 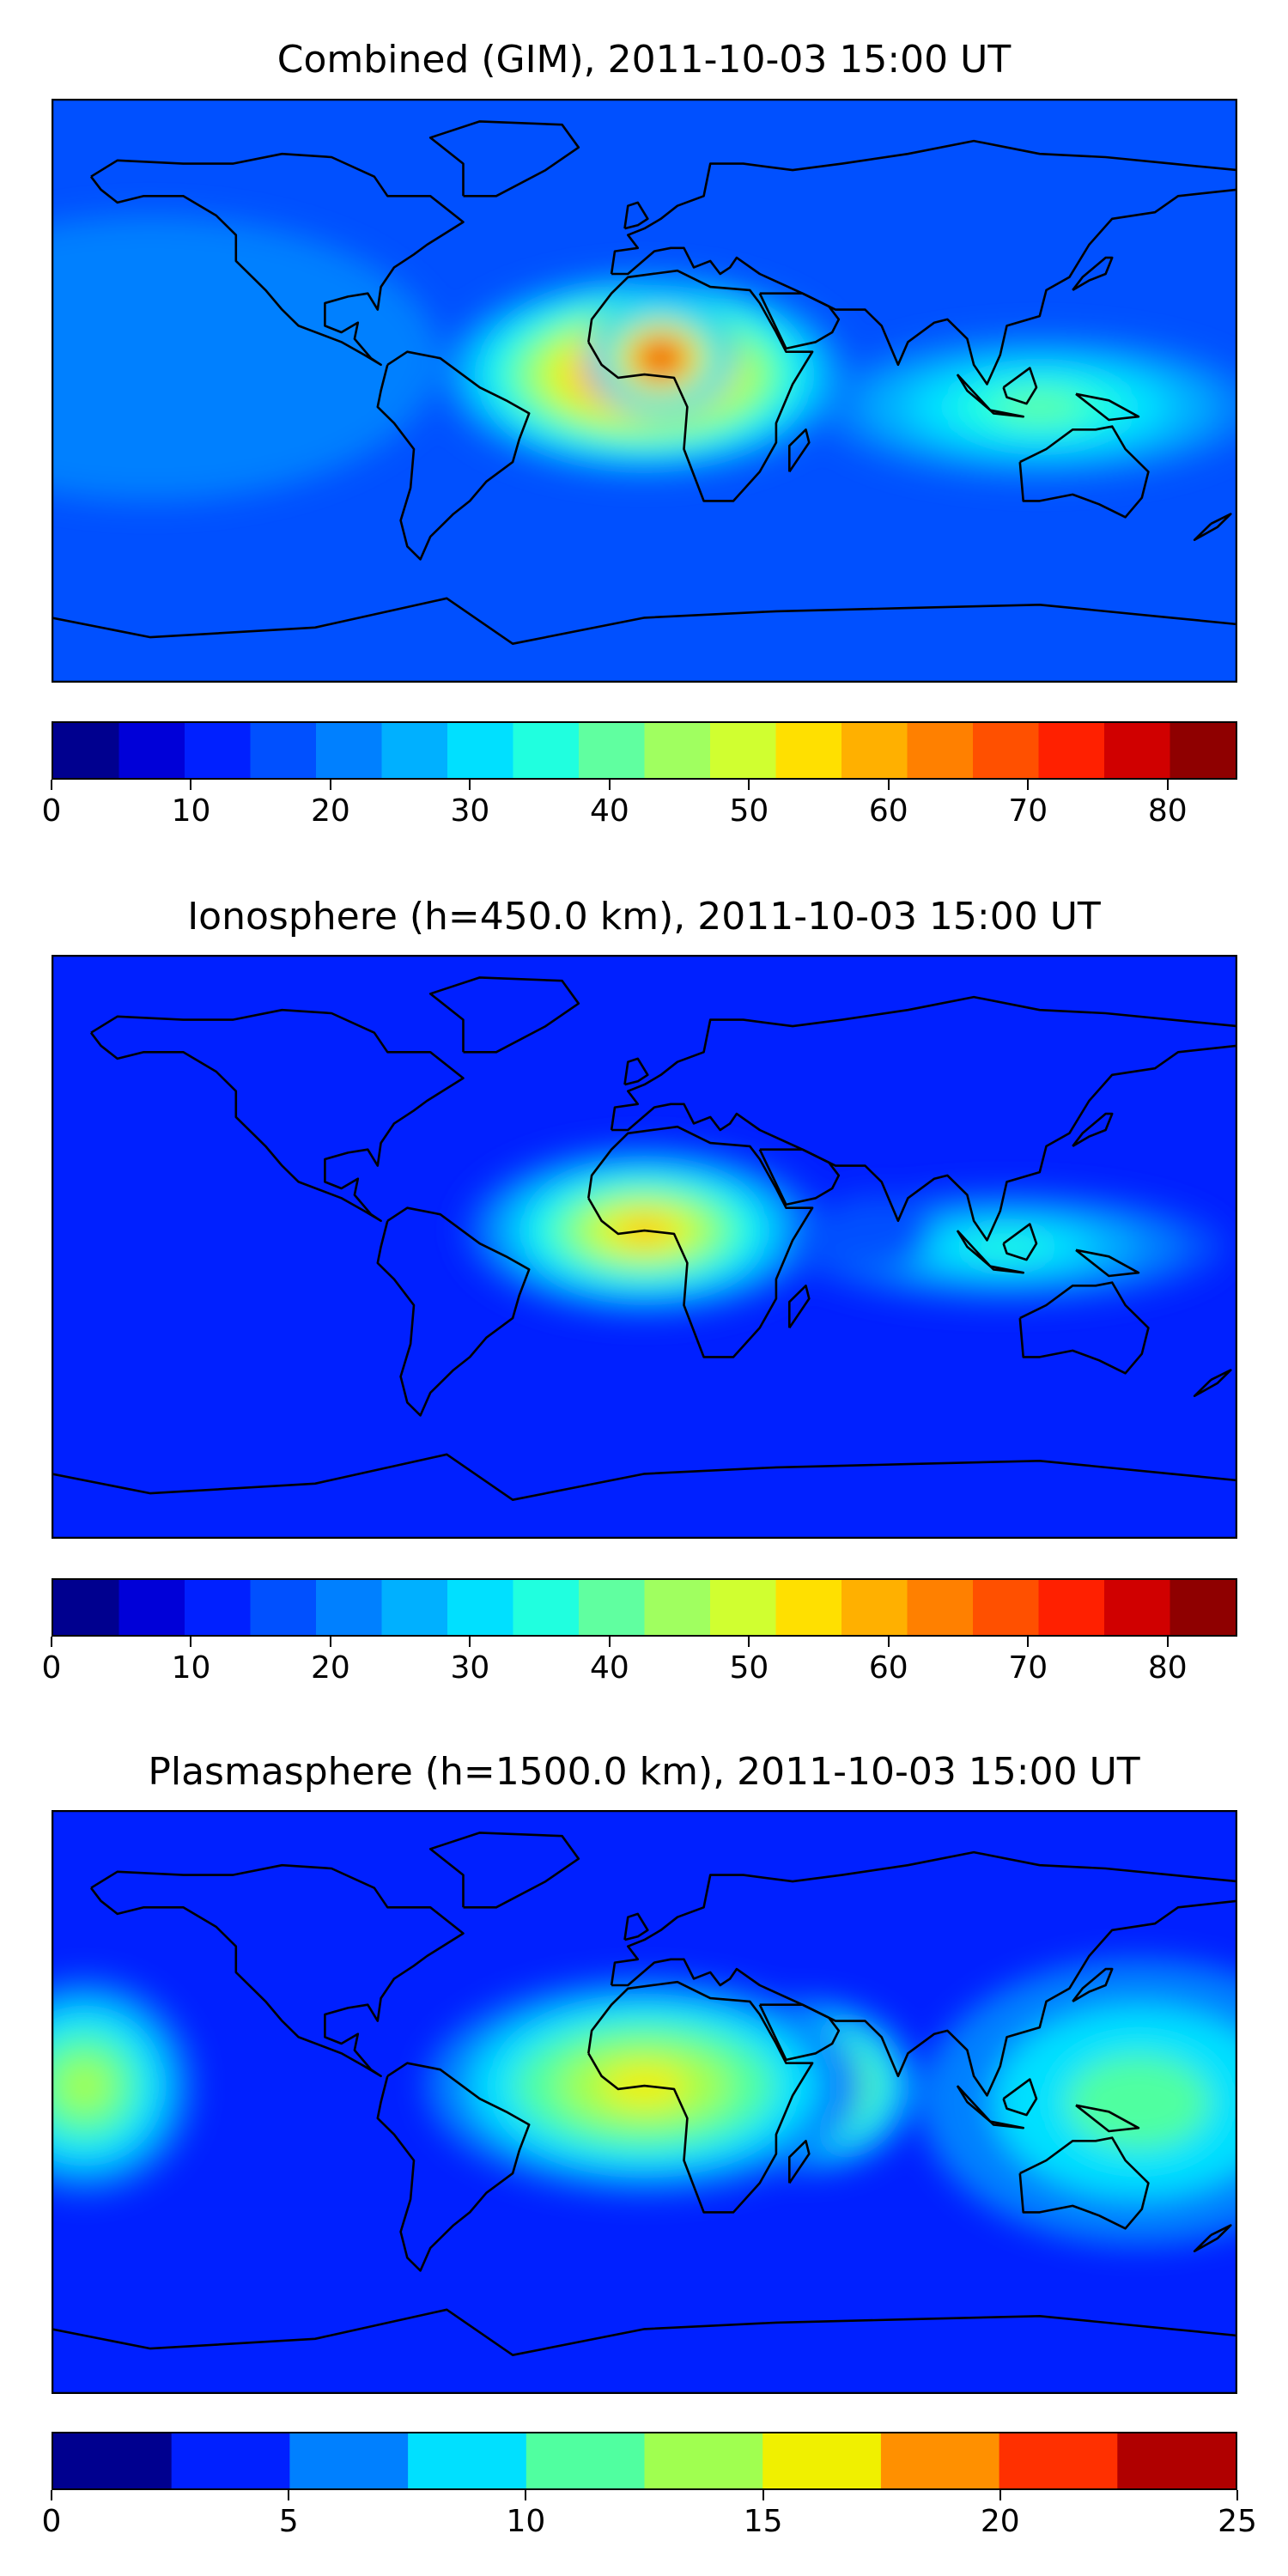 I want to click on colorbar-tick-label: 50, so click(x=749, y=1668).